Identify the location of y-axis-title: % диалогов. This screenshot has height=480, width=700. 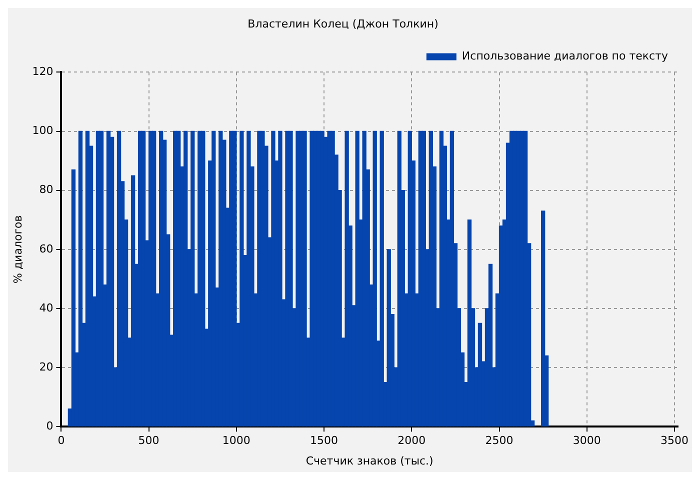
(17, 249).